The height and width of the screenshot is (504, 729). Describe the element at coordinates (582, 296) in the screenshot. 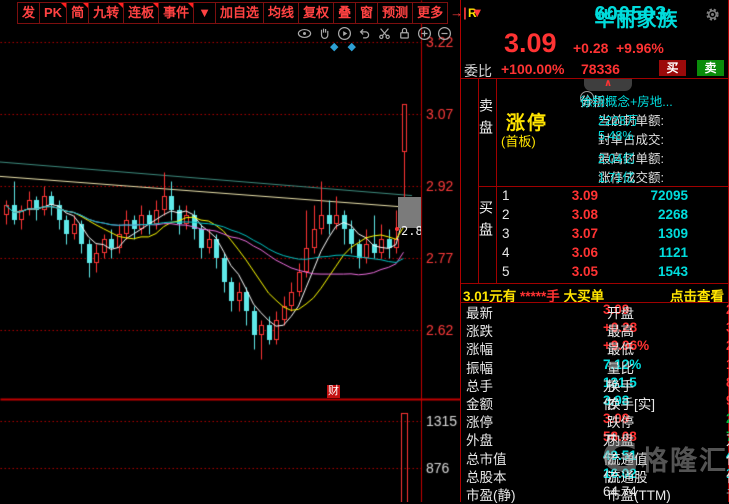

I see `ticker-big-order-text: 大买单` at that location.